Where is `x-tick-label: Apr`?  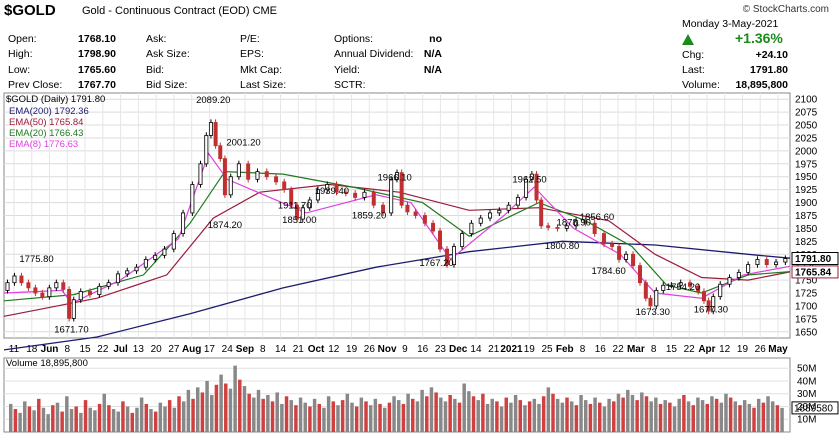
x-tick-label: Apr is located at coordinates (706, 349).